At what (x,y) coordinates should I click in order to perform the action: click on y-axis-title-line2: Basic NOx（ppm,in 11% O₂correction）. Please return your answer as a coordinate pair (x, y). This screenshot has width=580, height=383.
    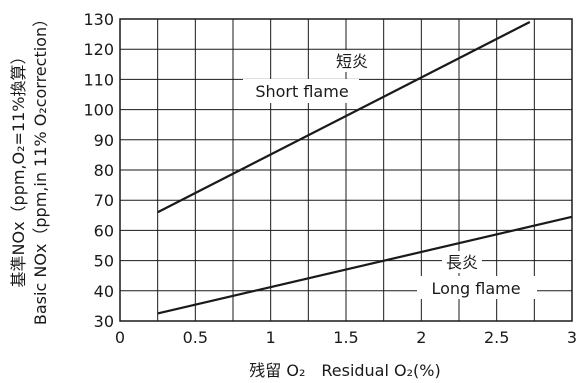
    Looking at the image, I should click on (40, 168).